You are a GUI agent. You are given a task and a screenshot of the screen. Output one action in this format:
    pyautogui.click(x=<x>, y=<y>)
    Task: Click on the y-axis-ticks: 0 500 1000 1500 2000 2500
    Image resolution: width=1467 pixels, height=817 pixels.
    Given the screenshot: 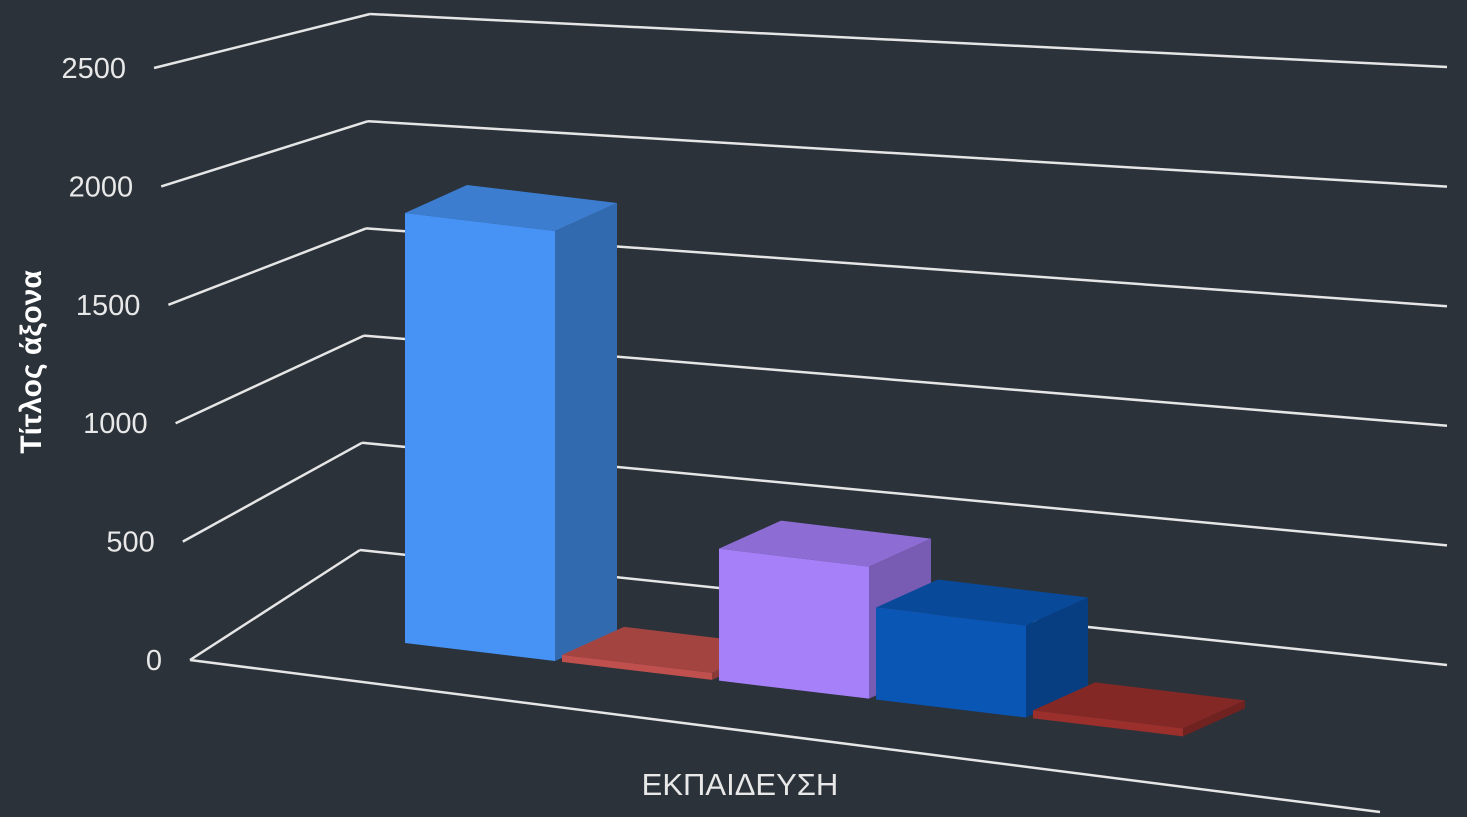 What is the action you would take?
    pyautogui.click(x=111, y=365)
    